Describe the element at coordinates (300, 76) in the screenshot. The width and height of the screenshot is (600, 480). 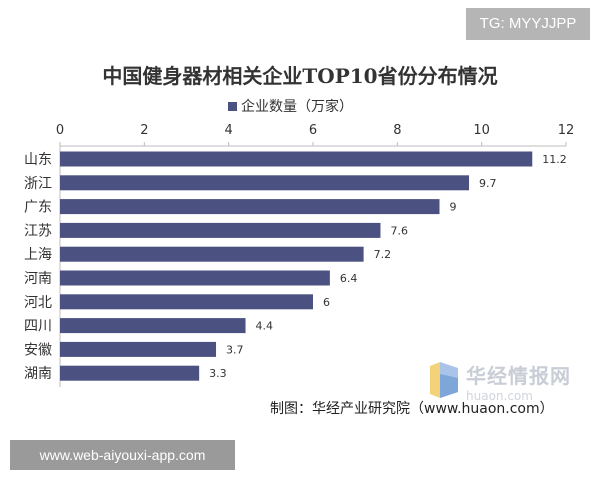
I see `chart-title: 中国健身器材相关企业TOP10省份分布情况` at that location.